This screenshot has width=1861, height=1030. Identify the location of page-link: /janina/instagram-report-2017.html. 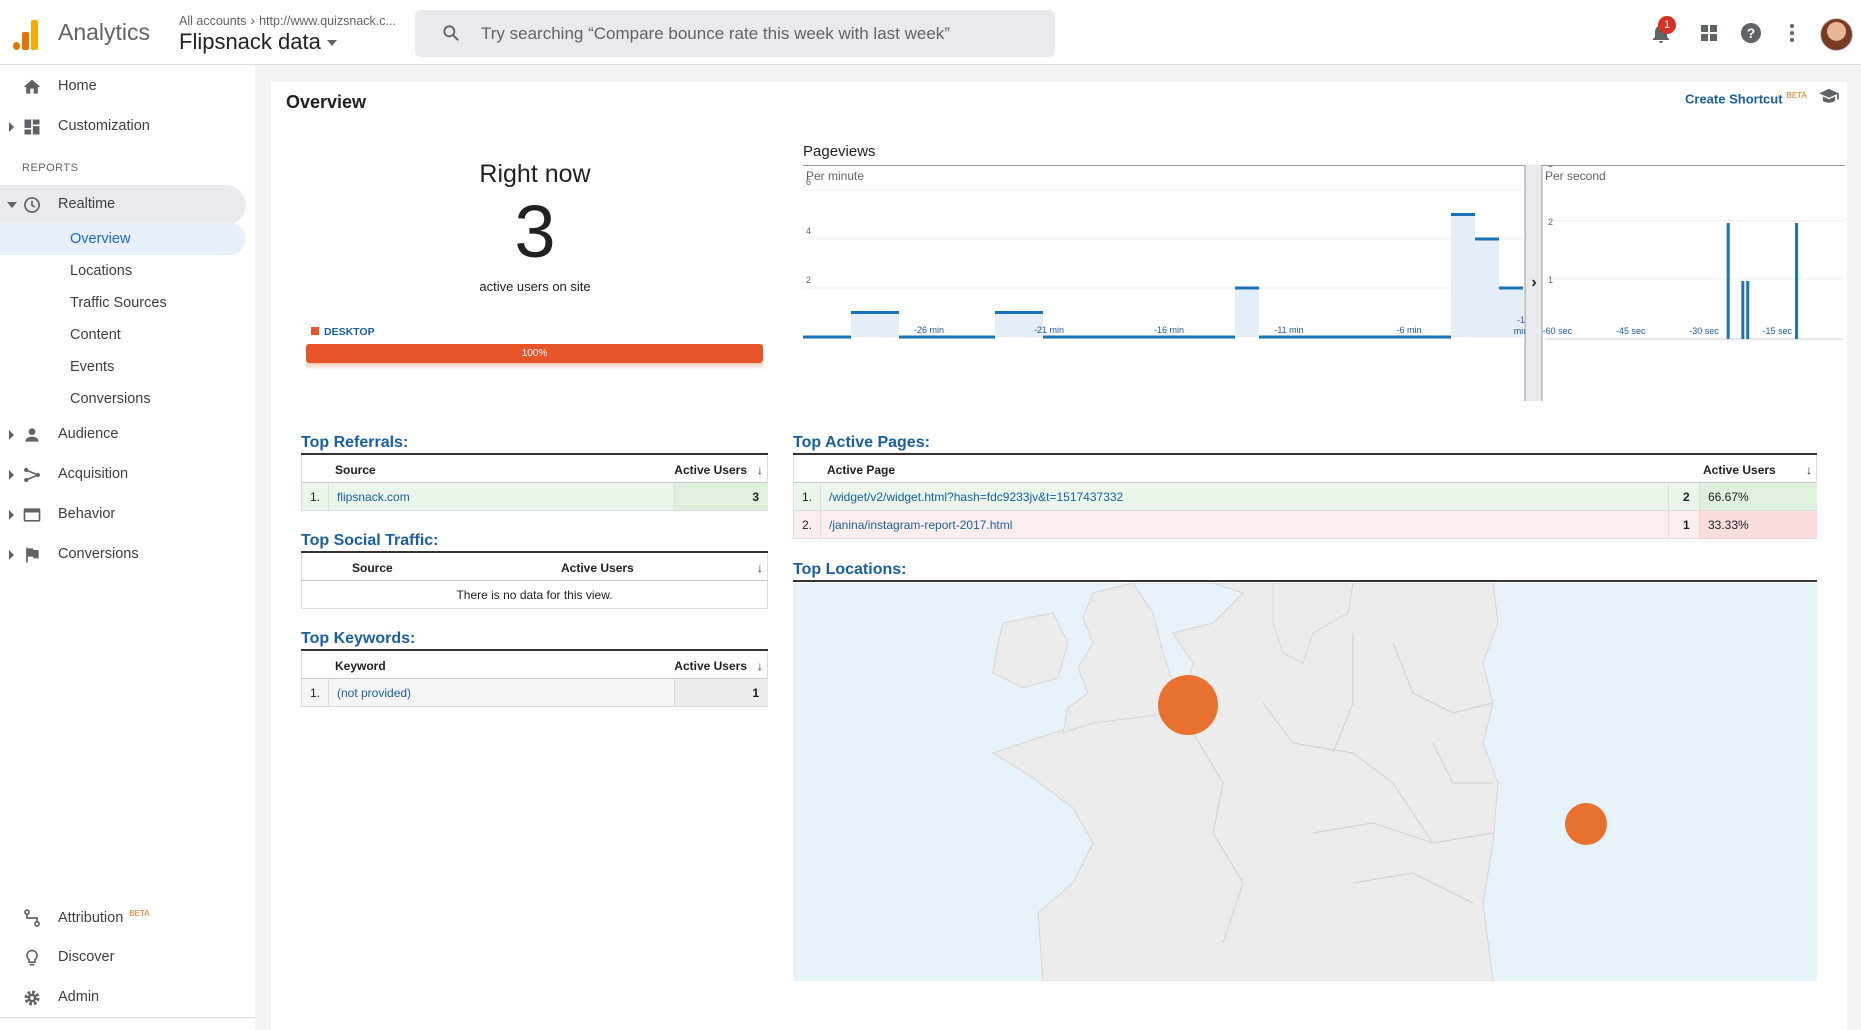
(921, 525).